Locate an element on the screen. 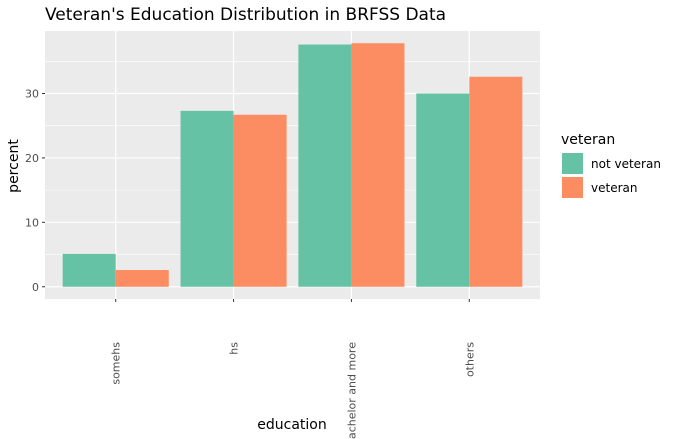 The height and width of the screenshot is (439, 674). legend-title: veteran is located at coordinates (588, 140).